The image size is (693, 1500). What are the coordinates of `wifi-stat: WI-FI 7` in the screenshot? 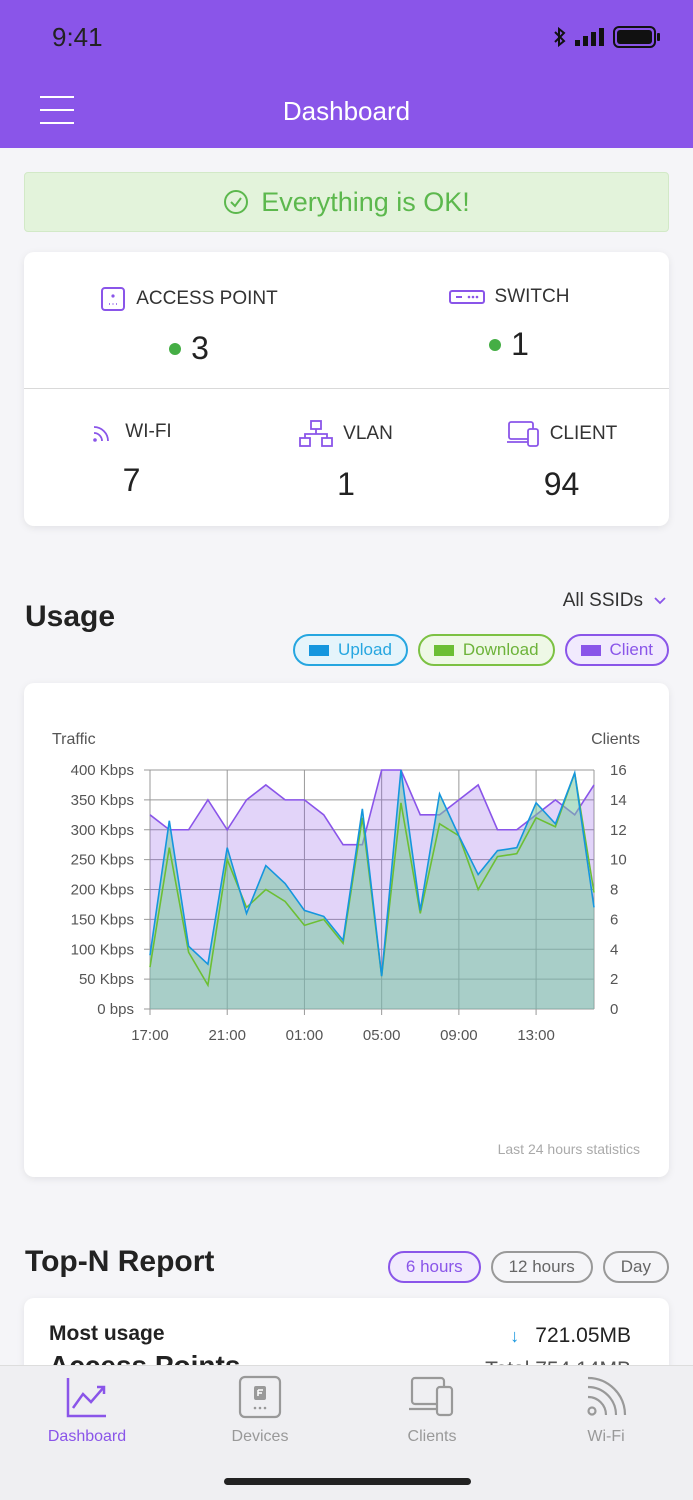 It's located at (131, 459).